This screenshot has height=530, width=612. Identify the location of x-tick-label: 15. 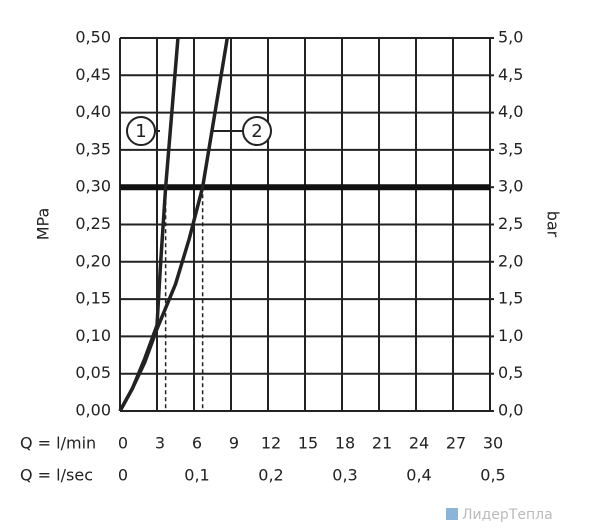
(308, 443).